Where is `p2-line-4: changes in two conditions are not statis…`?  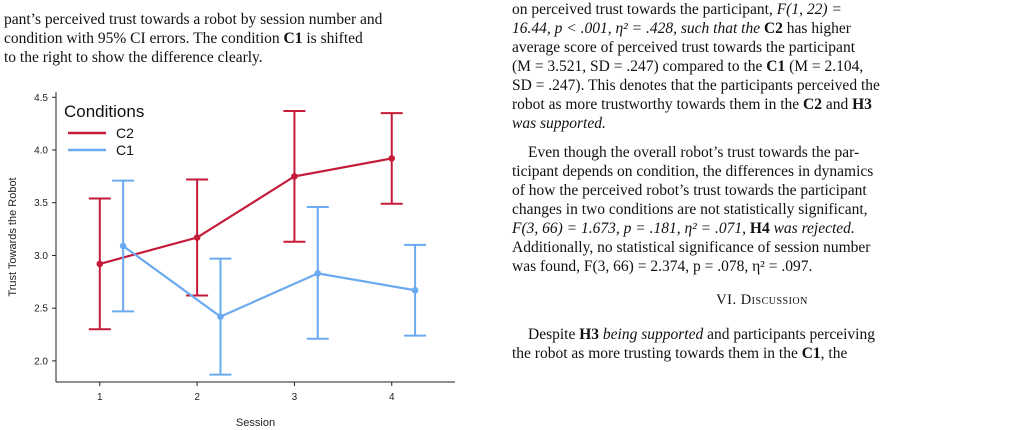 p2-line-4: changes in two conditions are not statis… is located at coordinates (690, 209).